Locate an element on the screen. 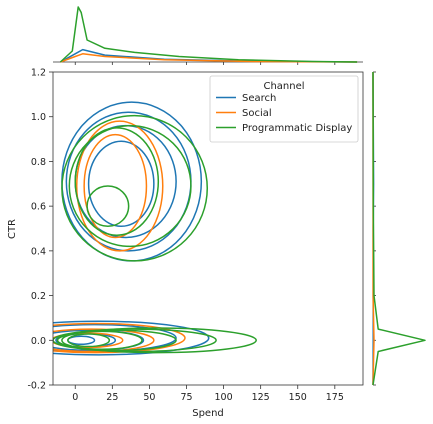 The width and height of the screenshot is (433, 424). x-tick-label: 125 is located at coordinates (261, 397).